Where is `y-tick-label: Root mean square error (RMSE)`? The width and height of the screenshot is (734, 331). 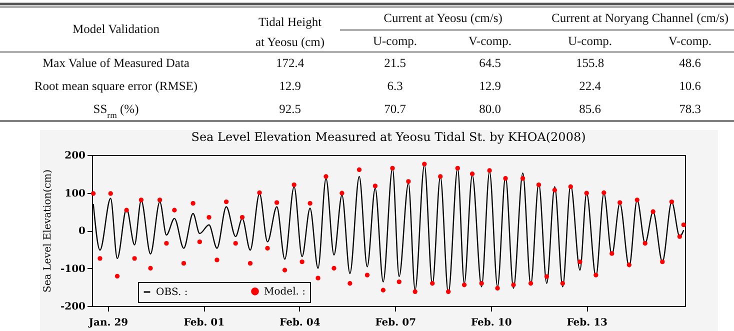
y-tick-label: Root mean square error (RMSE) is located at coordinates (116, 86).